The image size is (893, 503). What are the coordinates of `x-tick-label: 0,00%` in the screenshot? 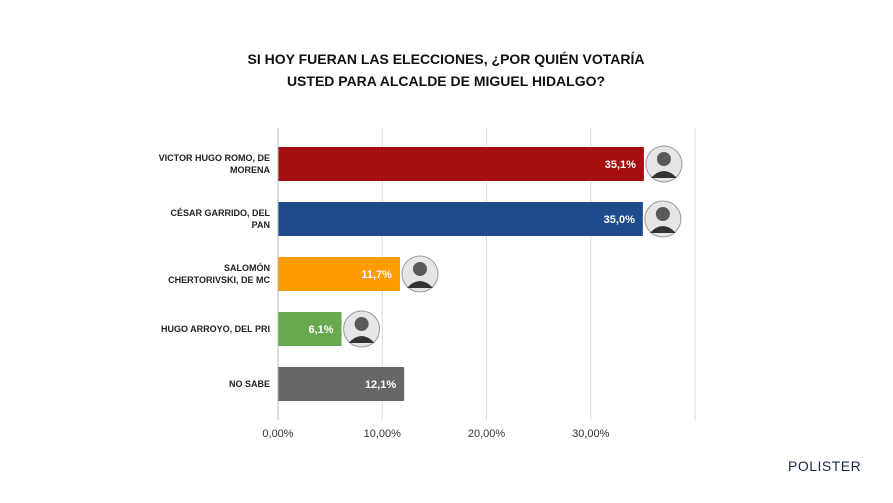 It's located at (277, 434).